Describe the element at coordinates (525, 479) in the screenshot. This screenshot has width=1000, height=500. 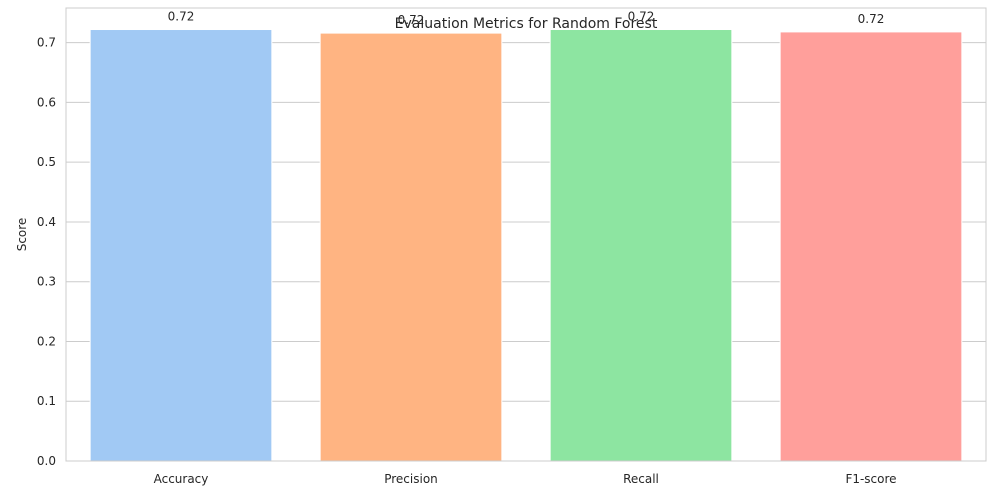
I see `x-tick-labels: Accuracy Precision Recall F1-score` at that location.